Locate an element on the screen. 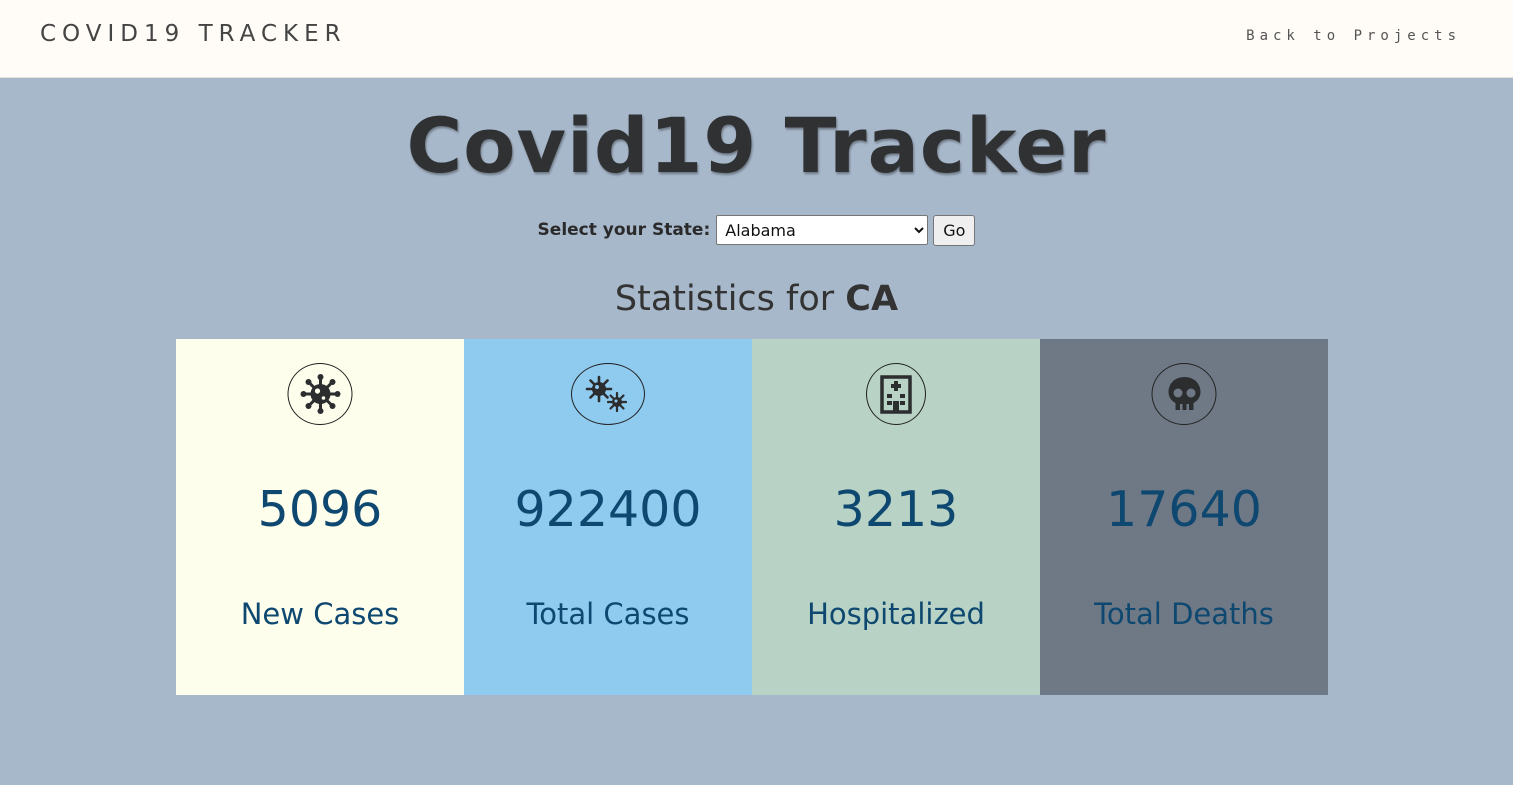  virus-icon is located at coordinates (320, 394).